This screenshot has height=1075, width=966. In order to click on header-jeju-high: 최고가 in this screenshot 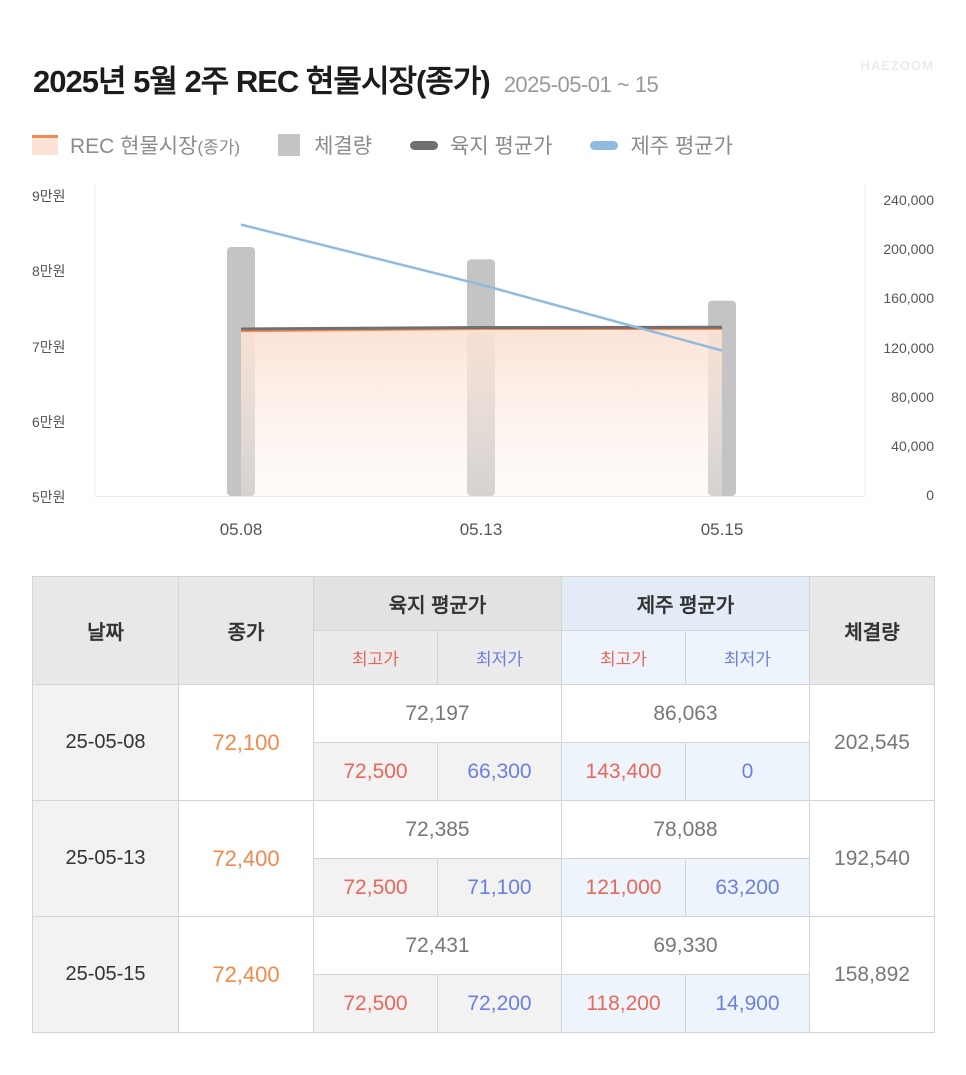, I will do `click(623, 657)`.